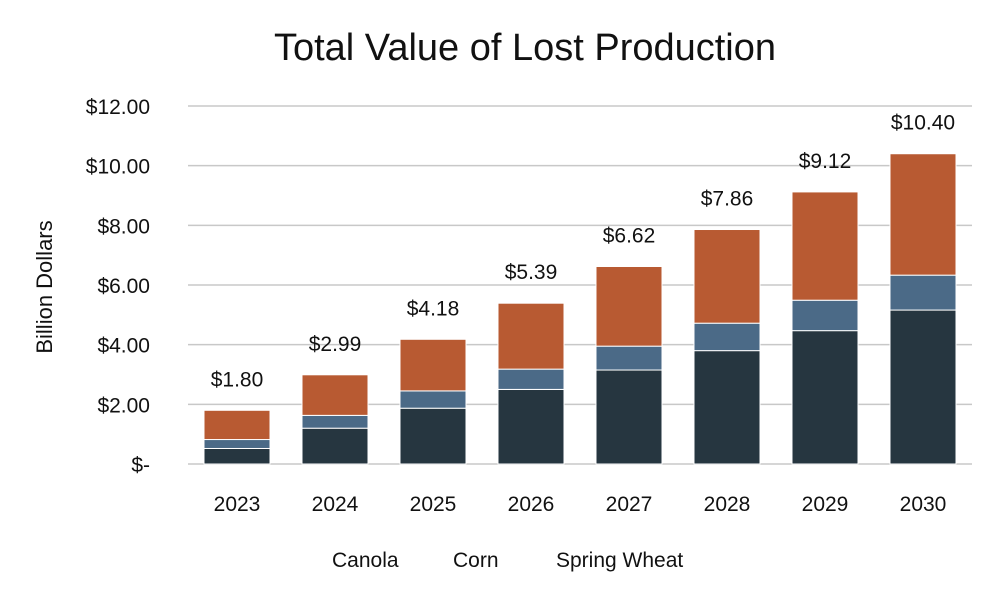  Describe the element at coordinates (629, 504) in the screenshot. I see `x-tick-label: 2027` at that location.